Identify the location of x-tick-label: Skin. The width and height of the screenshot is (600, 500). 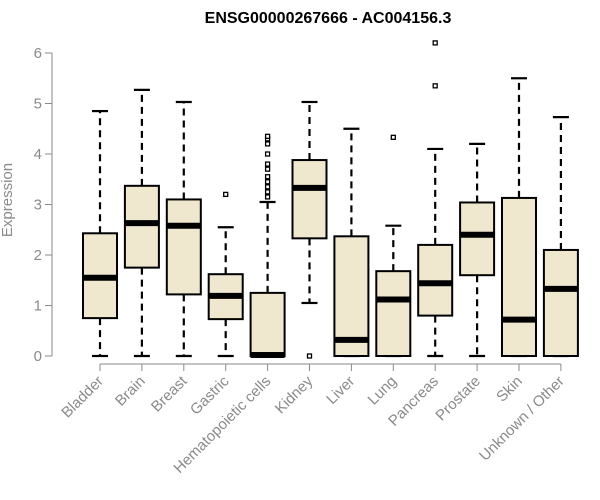
(509, 389).